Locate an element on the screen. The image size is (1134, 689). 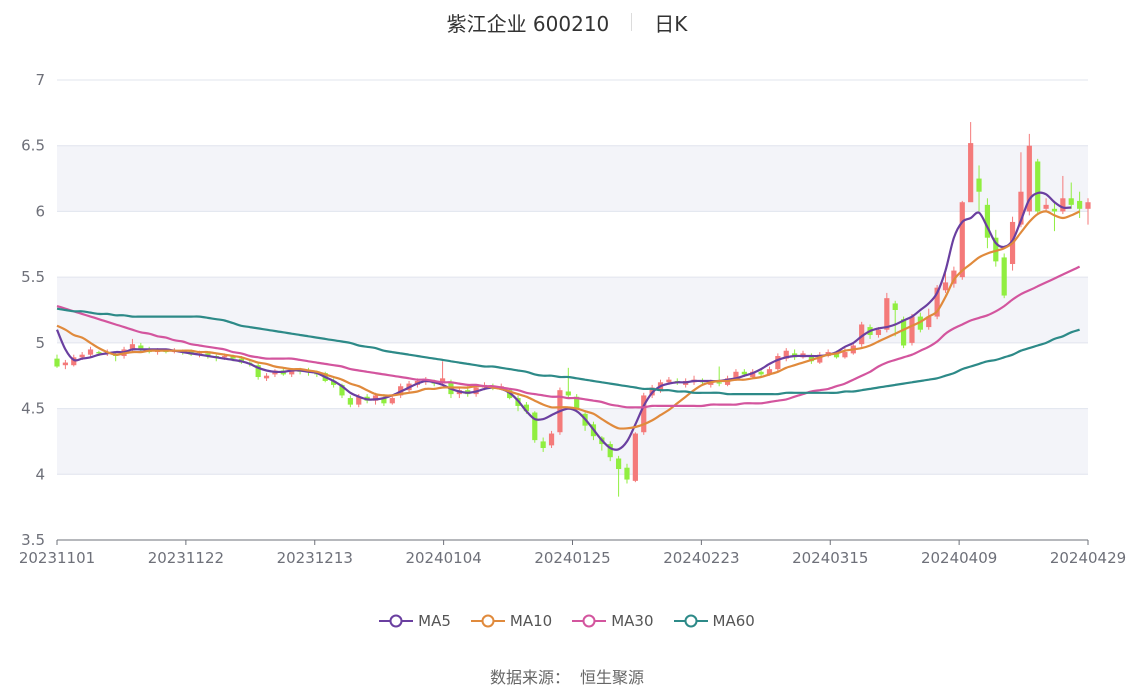
legend-item-ma60: MA60 is located at coordinates (714, 621).